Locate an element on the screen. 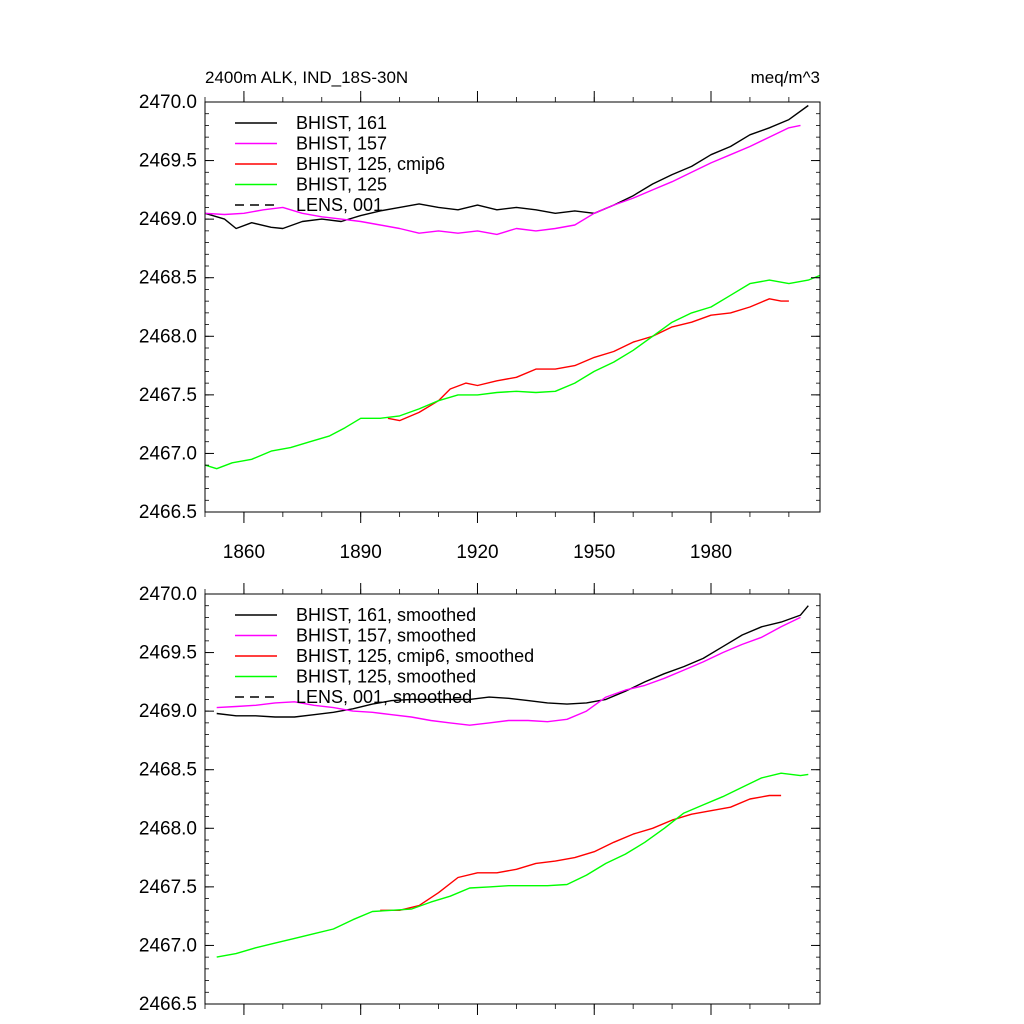 Image resolution: width=1024 pixels, height=1024 pixels. bottom-y-tick-label: 2468.0 is located at coordinates (168, 828).